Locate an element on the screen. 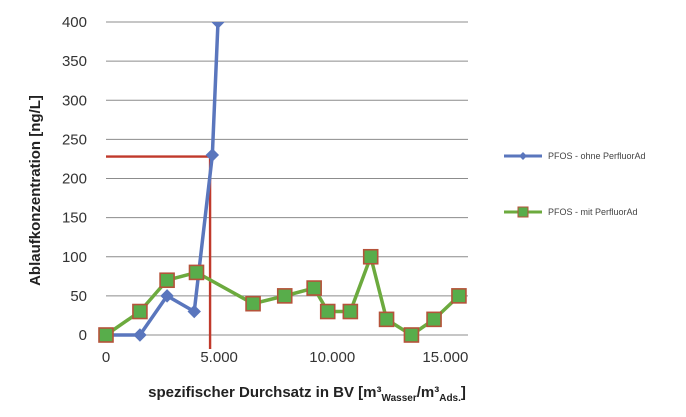 Image resolution: width=686 pixels, height=417 pixels. y-tick-label: 0 is located at coordinates (83, 335).